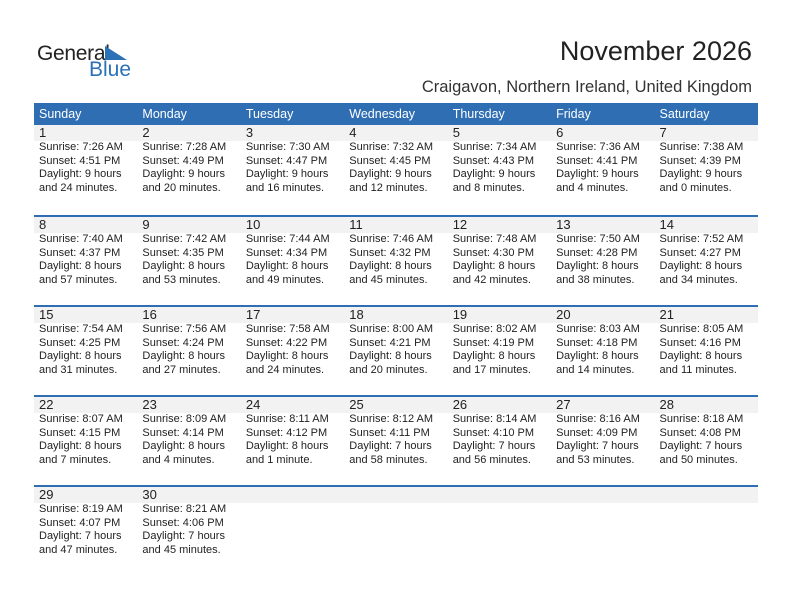  What do you see at coordinates (356, 224) in the screenshot?
I see `day-number: 11` at bounding box center [356, 224].